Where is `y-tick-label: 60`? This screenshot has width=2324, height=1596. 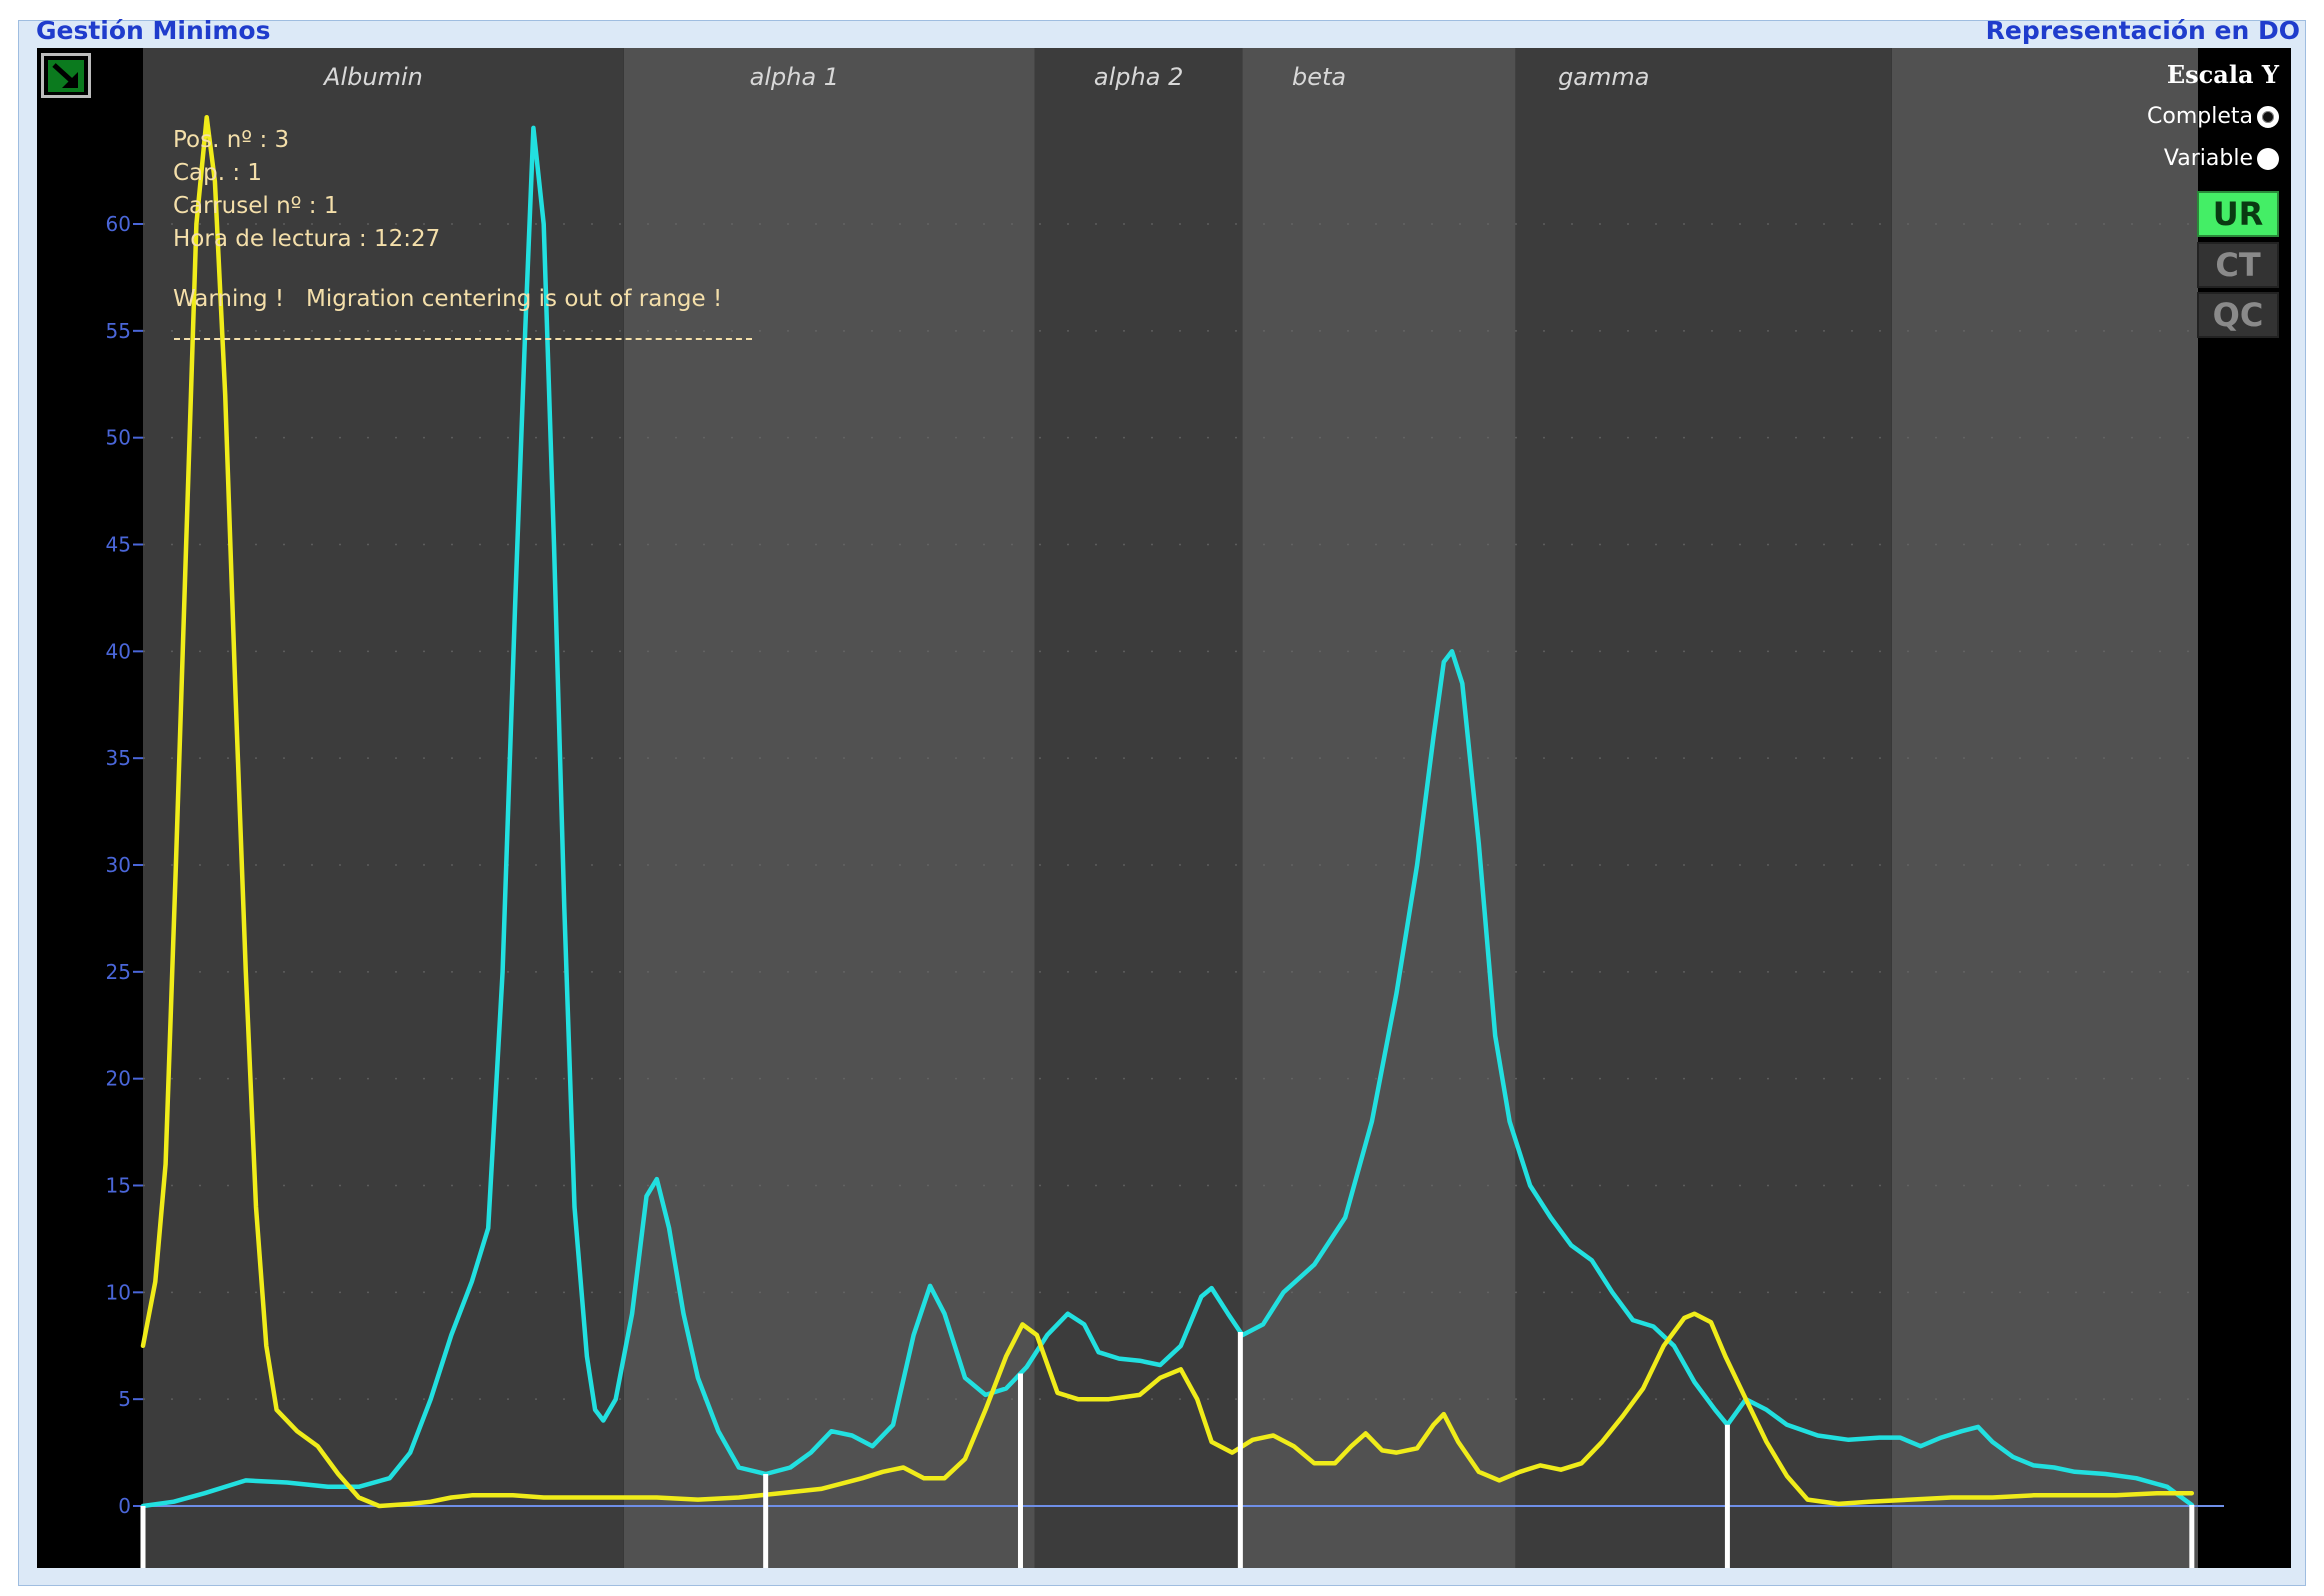
y-tick-label: 60 is located at coordinates (118, 224).